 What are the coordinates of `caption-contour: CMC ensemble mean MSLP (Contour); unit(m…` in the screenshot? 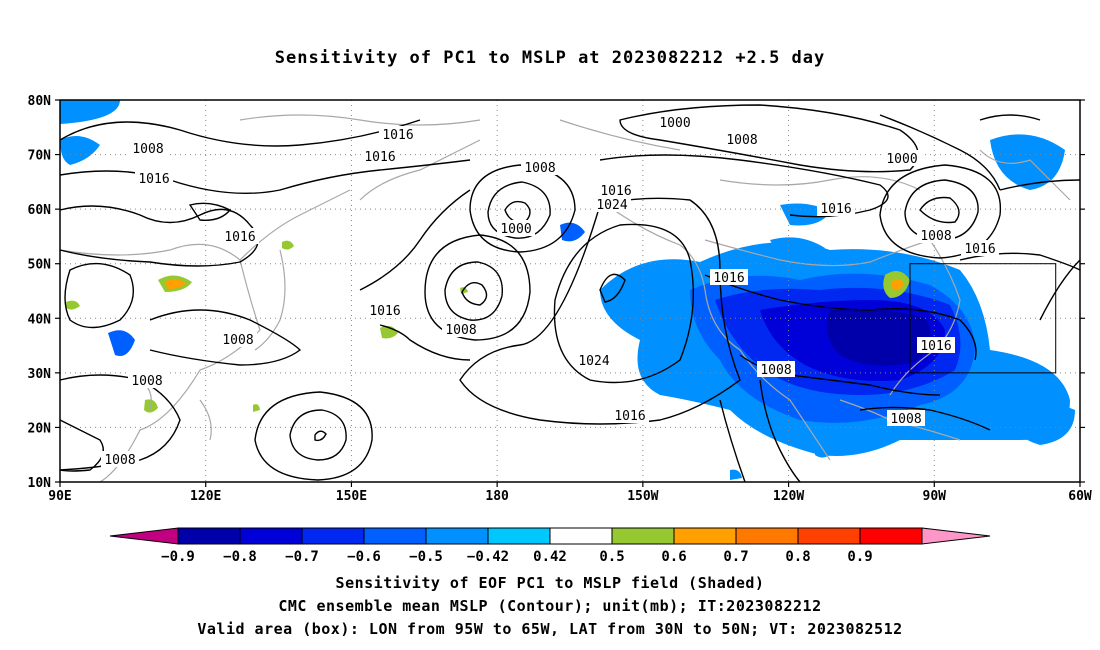 It's located at (550, 606).